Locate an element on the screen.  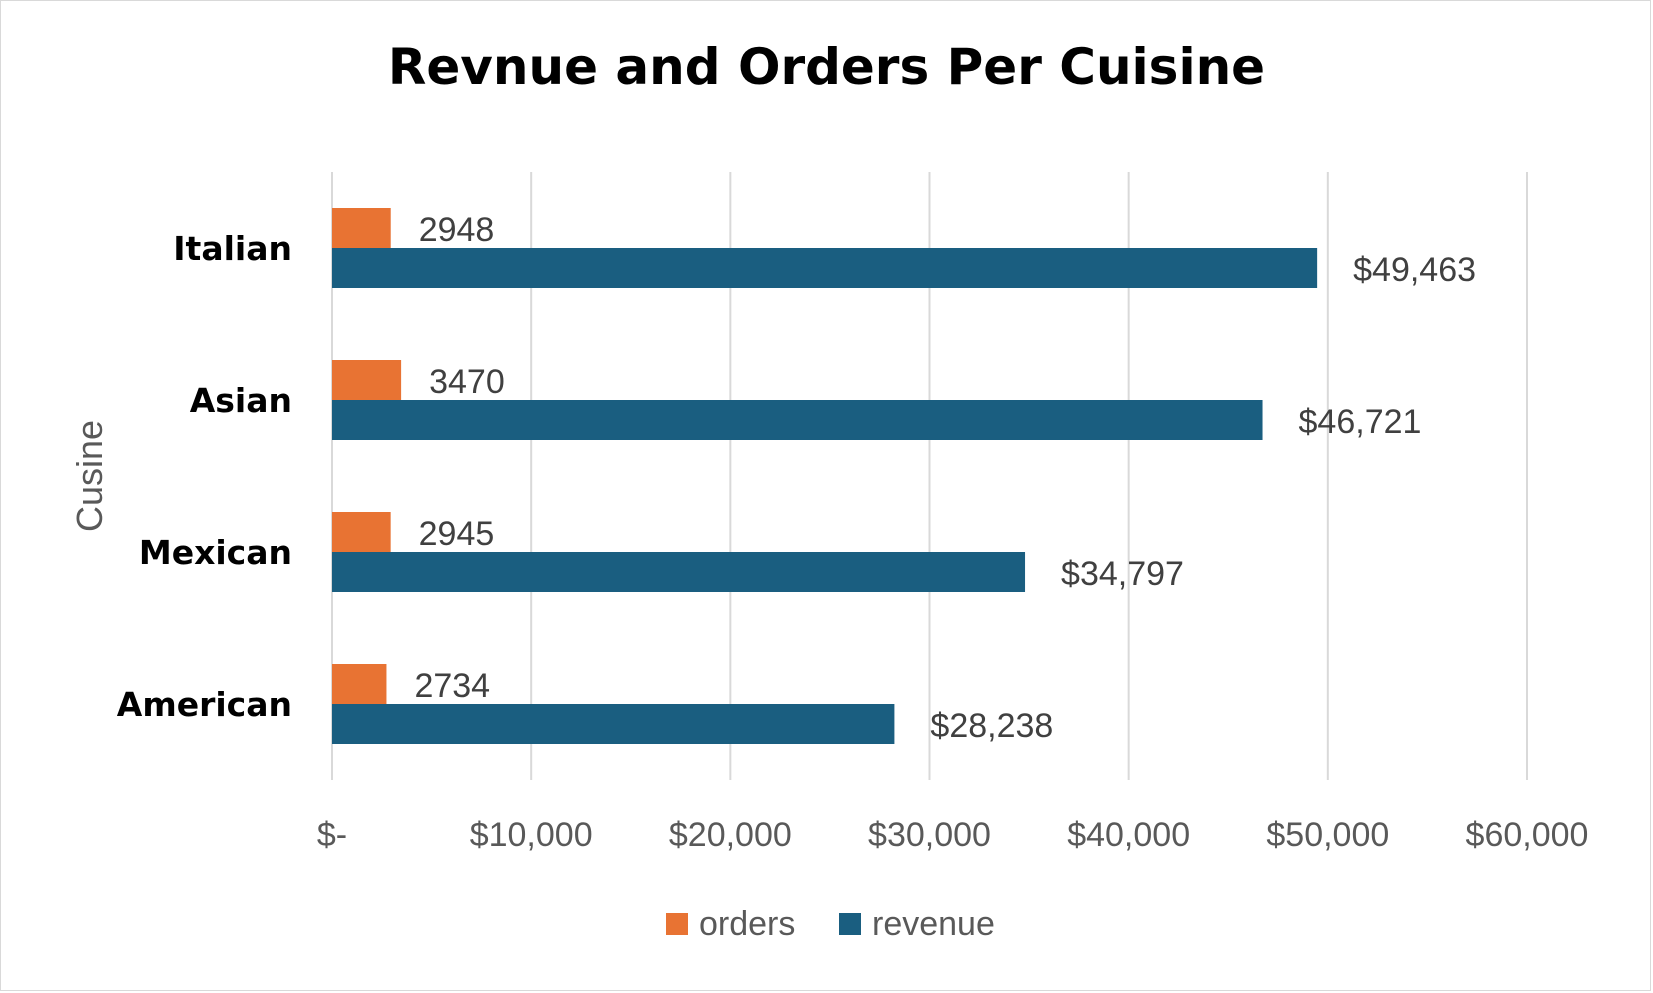
revenue-data-label: $34,797 is located at coordinates (1122, 574).